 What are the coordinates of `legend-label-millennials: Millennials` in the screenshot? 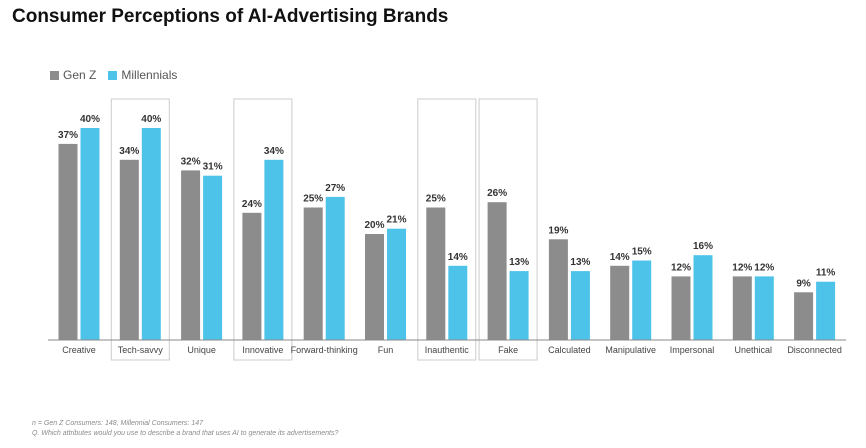 It's located at (149, 75).